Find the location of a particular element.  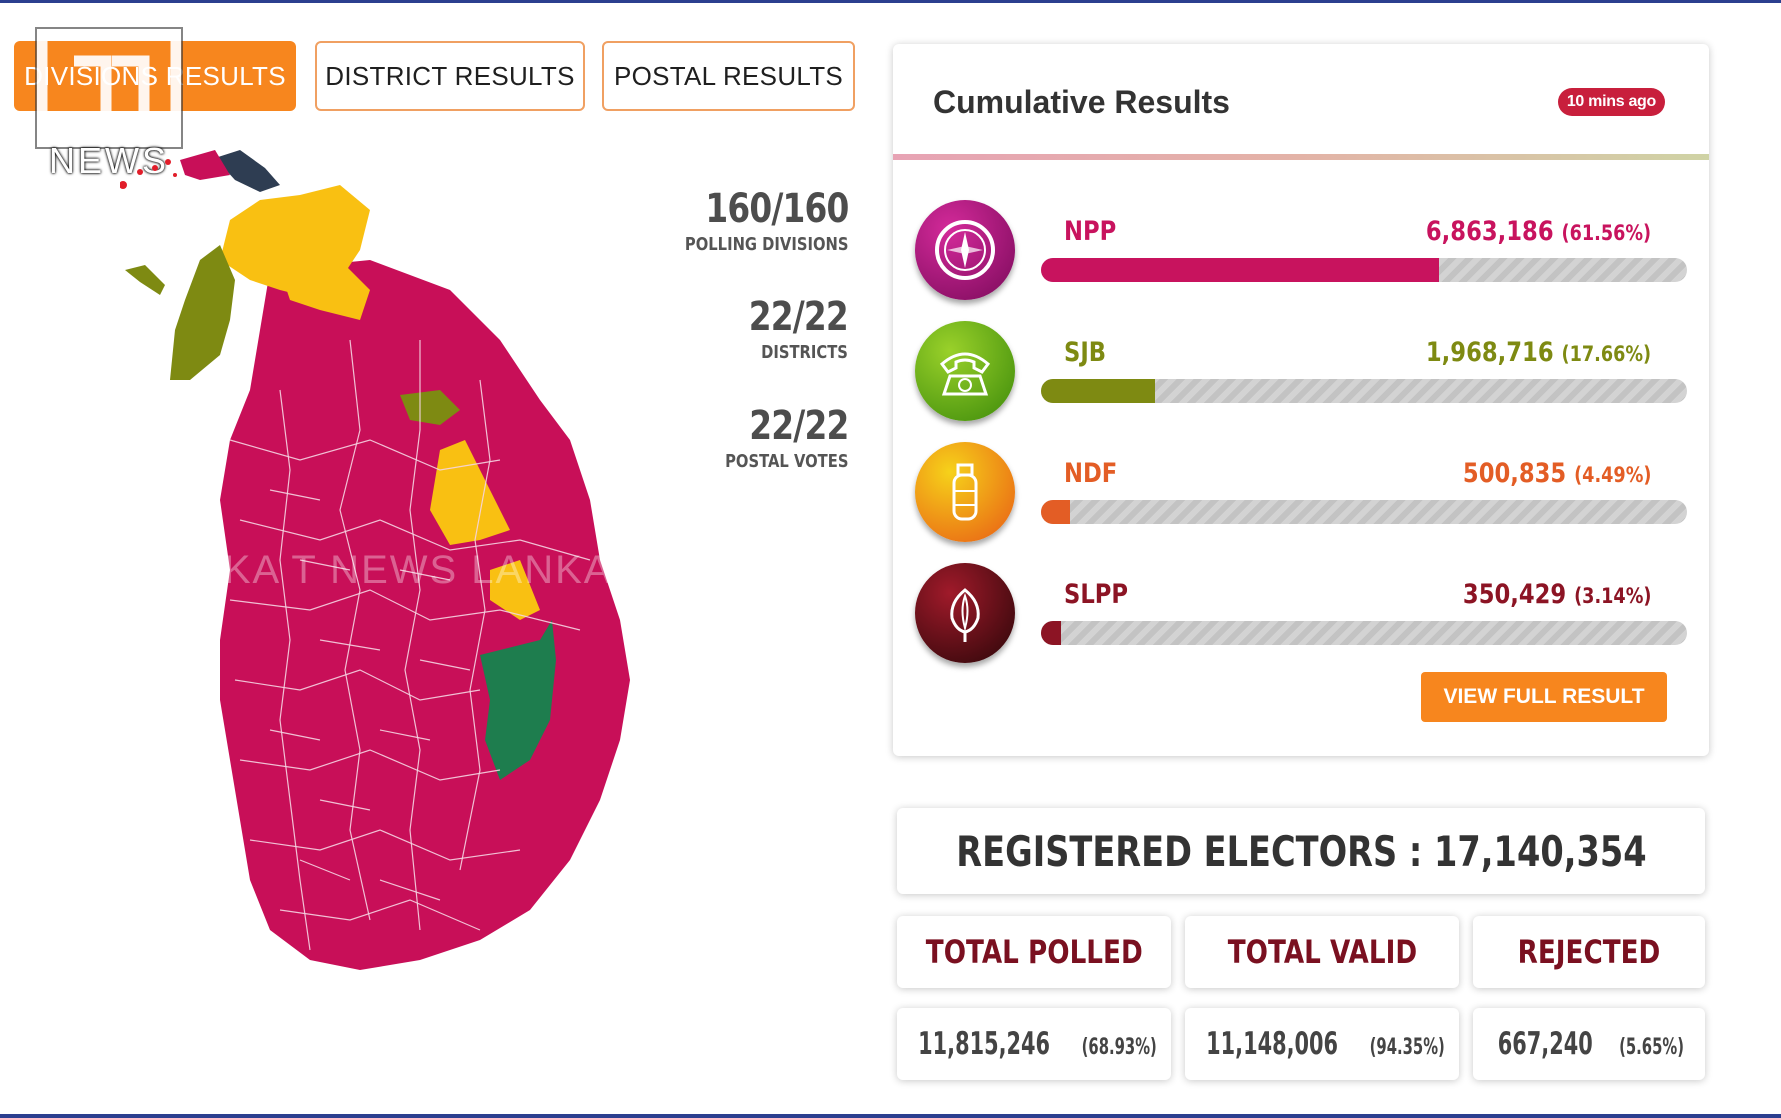

map-region-sjb-island is located at coordinates (145, 280).